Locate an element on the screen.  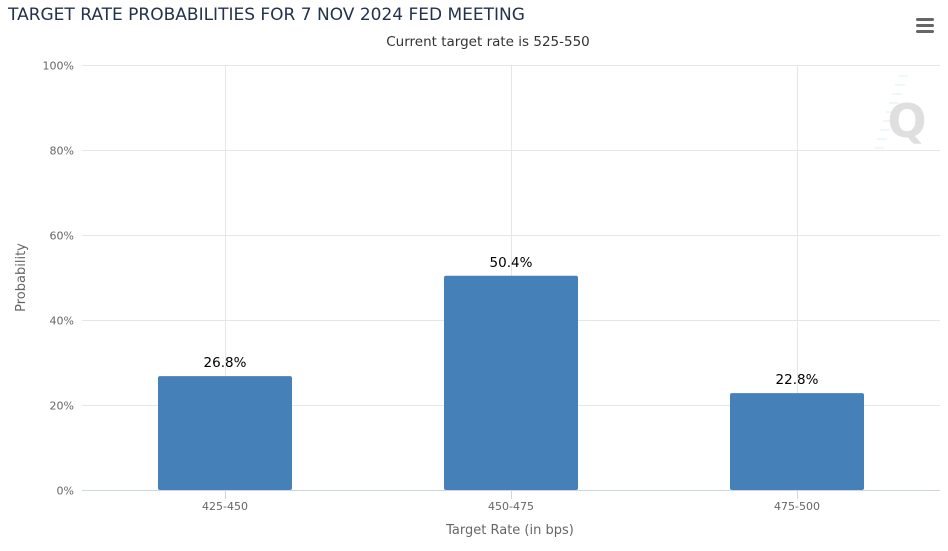
x-tick-label: 475-500 is located at coordinates (797, 506).